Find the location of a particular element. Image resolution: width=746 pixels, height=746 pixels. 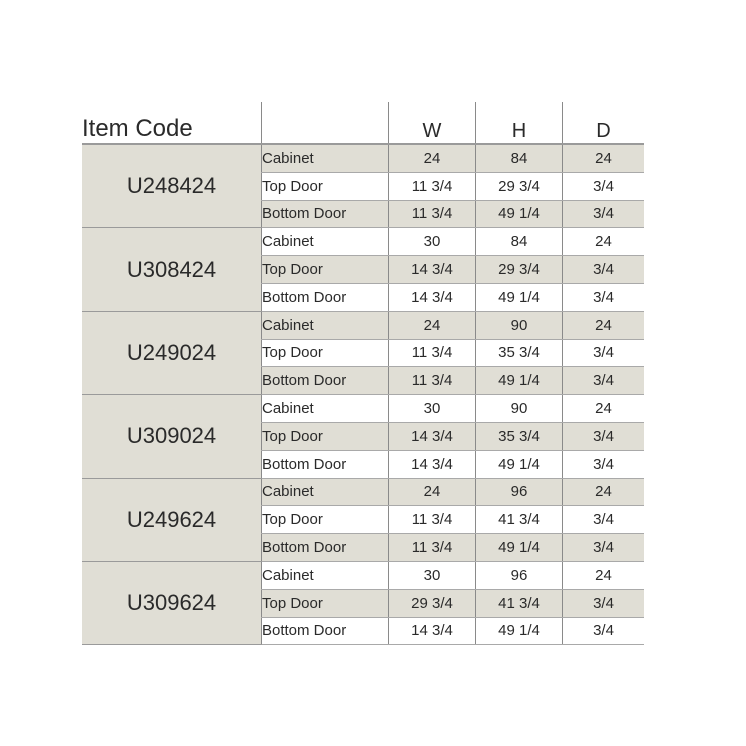

table-row: Top Door 11 3/4 29 3/4 3/4 is located at coordinates (363, 186).